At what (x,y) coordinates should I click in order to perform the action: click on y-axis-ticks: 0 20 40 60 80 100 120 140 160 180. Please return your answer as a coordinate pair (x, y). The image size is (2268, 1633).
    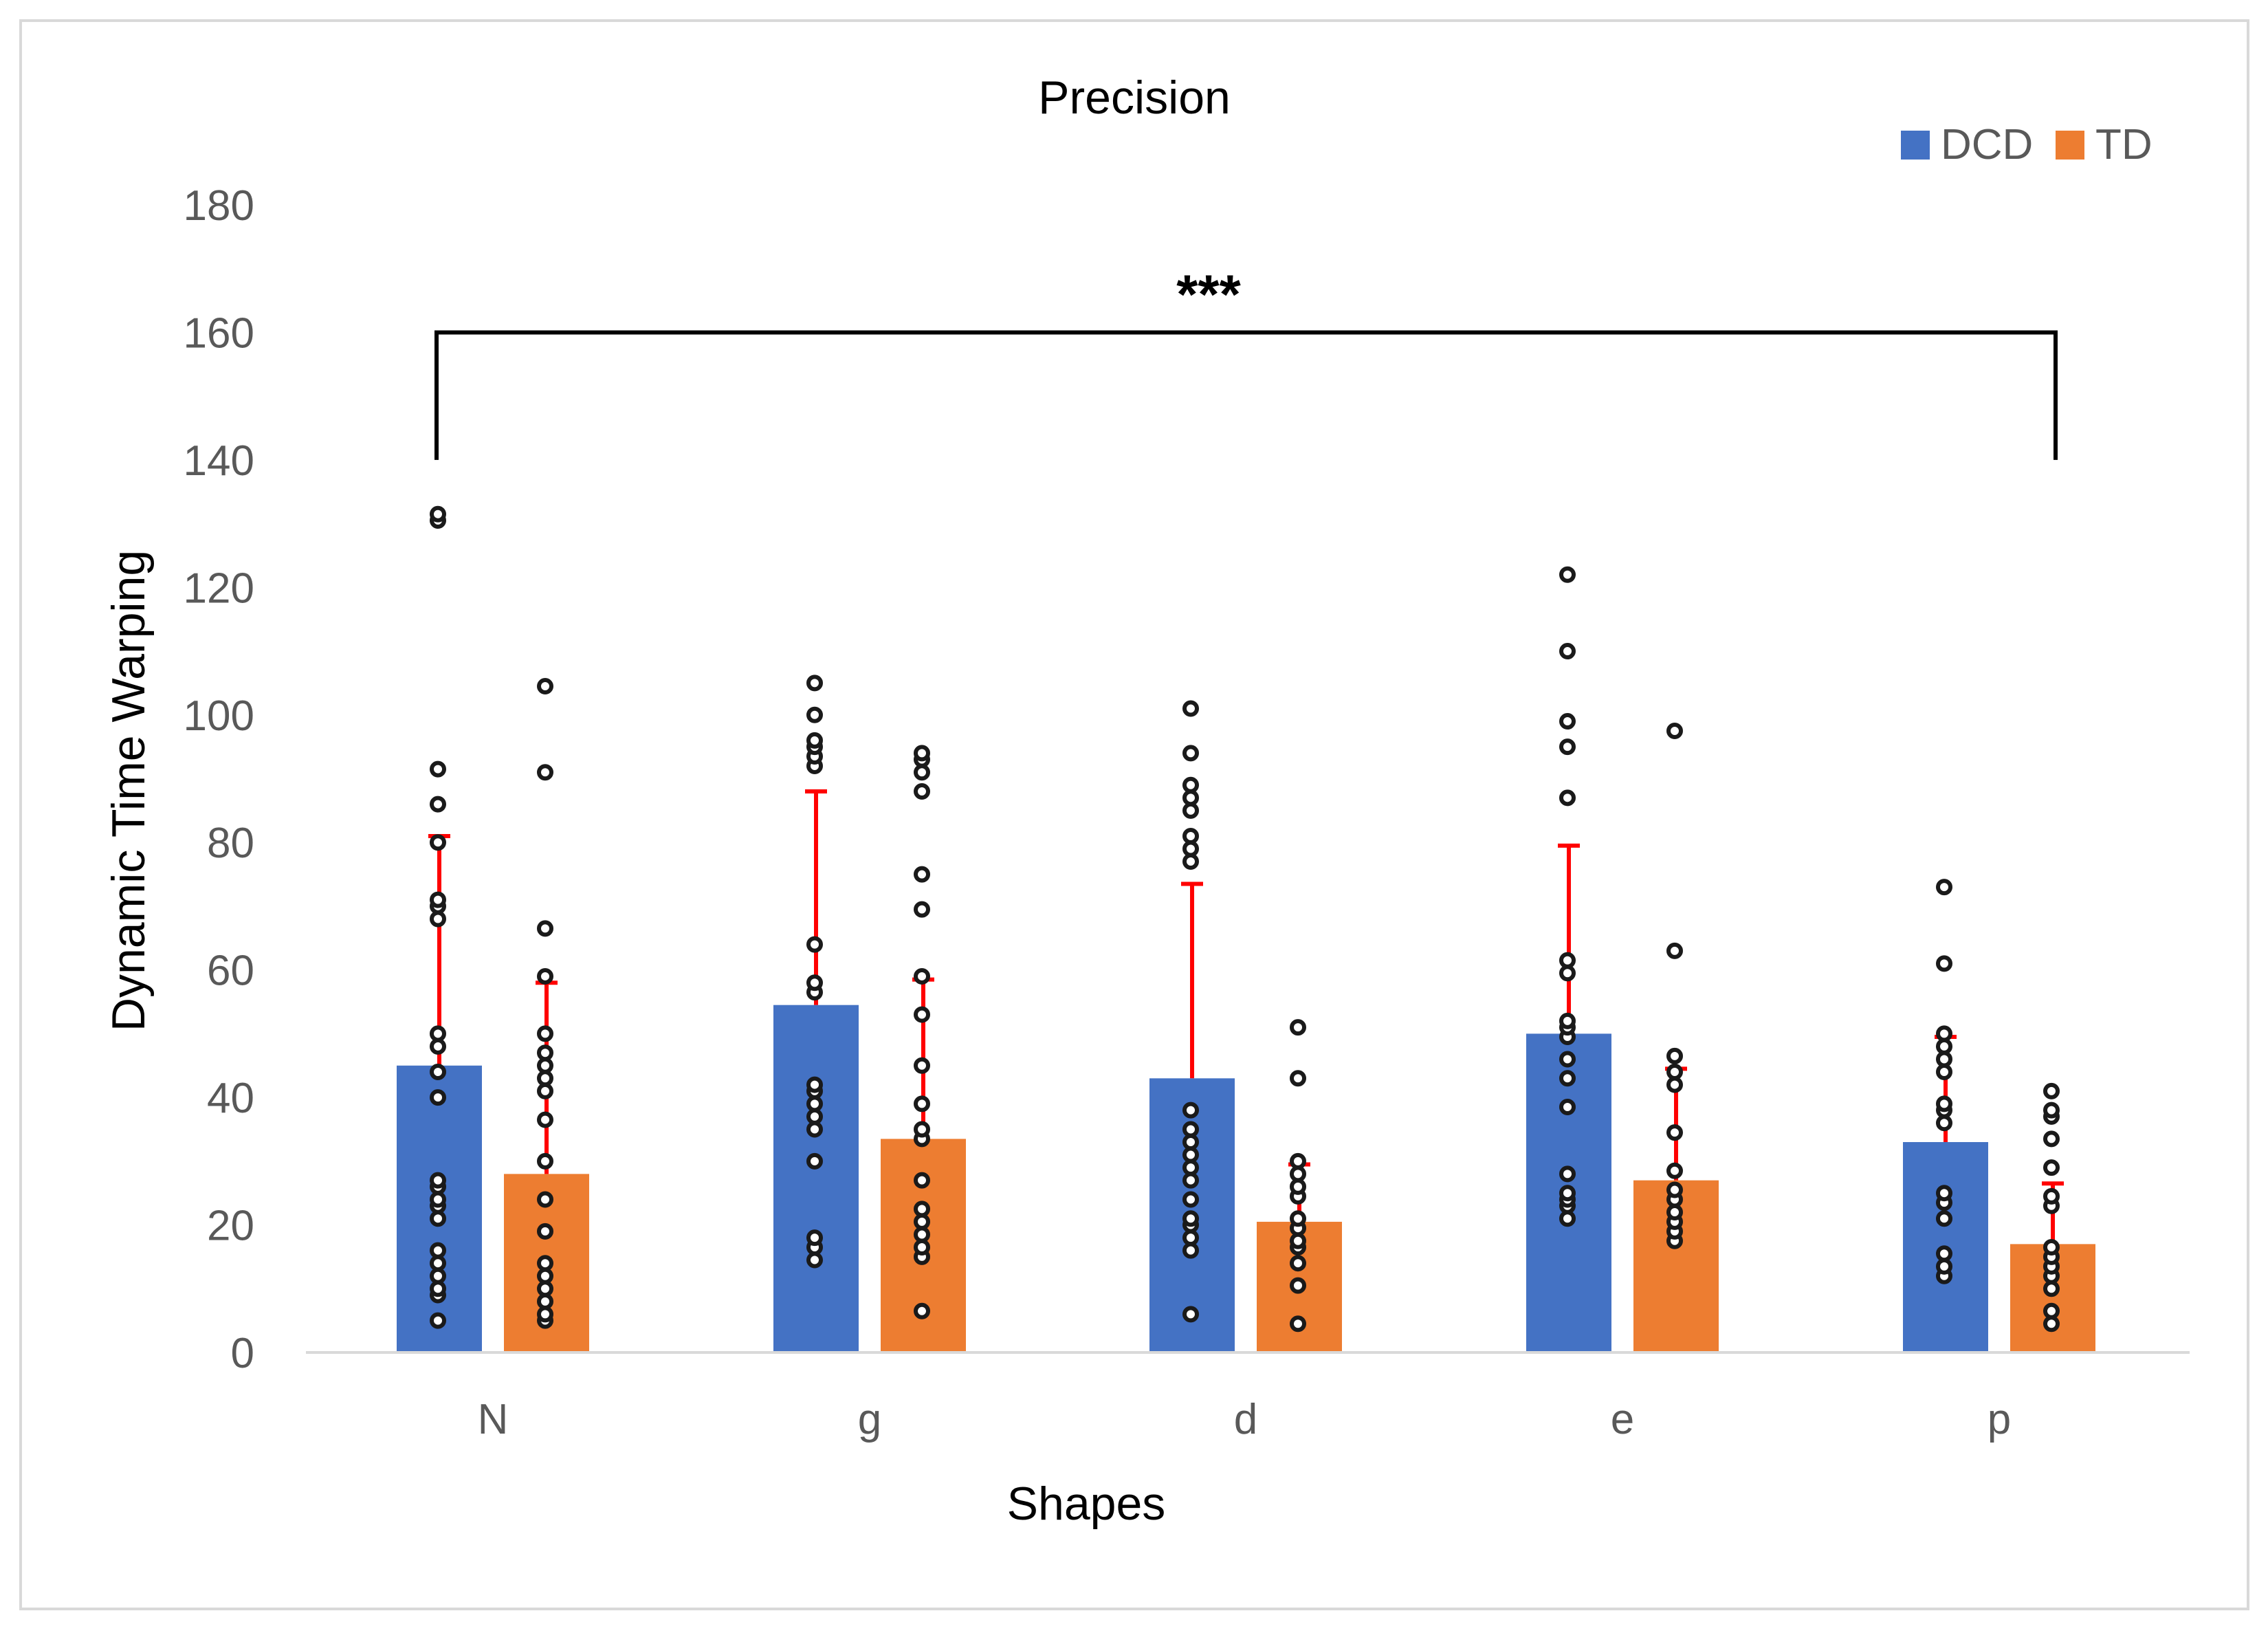
    Looking at the image, I should click on (219, 779).